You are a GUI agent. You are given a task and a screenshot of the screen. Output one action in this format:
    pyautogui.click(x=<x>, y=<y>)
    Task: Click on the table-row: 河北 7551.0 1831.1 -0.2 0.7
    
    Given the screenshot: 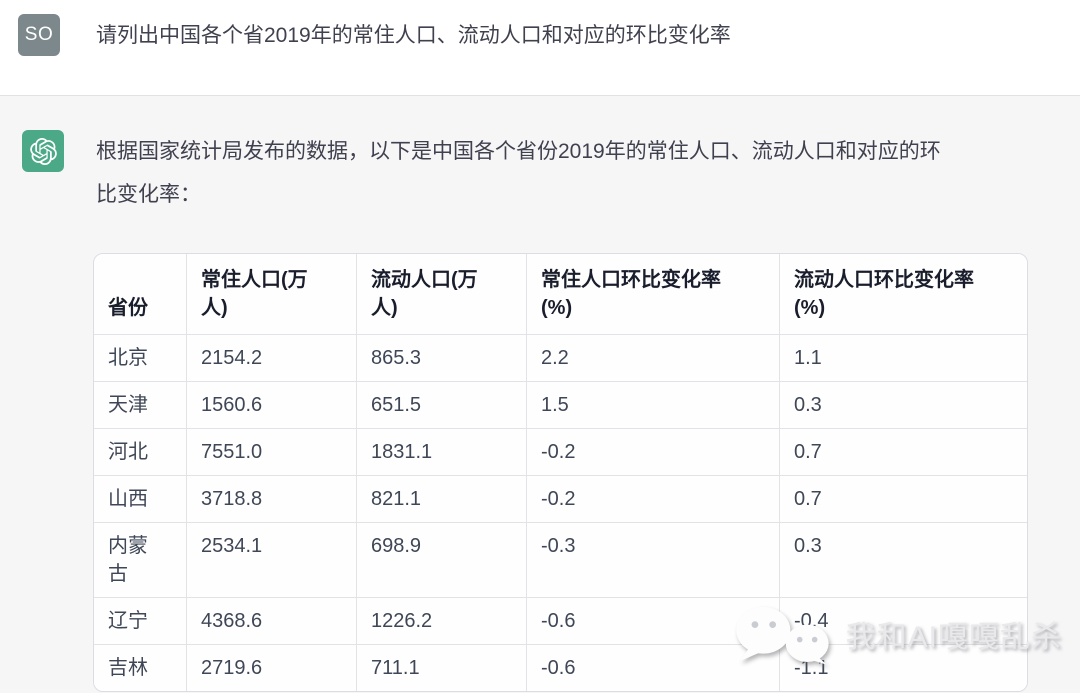 What is the action you would take?
    pyautogui.click(x=560, y=451)
    